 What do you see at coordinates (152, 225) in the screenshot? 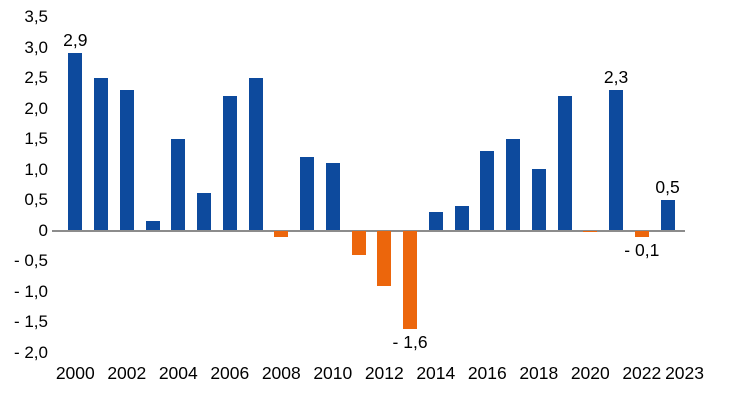
I see `bar-2003` at bounding box center [152, 225].